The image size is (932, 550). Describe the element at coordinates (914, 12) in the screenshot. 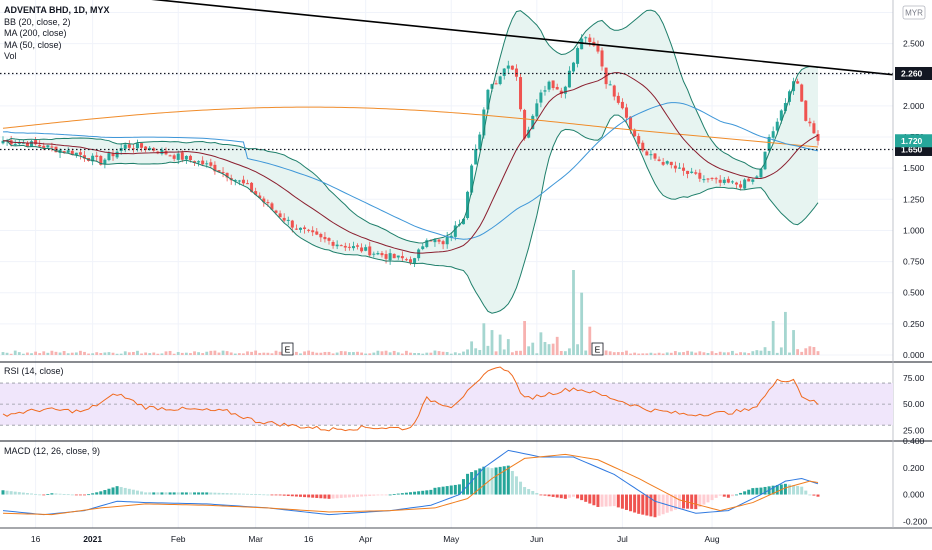

I see `currency-badge: MYR` at that location.